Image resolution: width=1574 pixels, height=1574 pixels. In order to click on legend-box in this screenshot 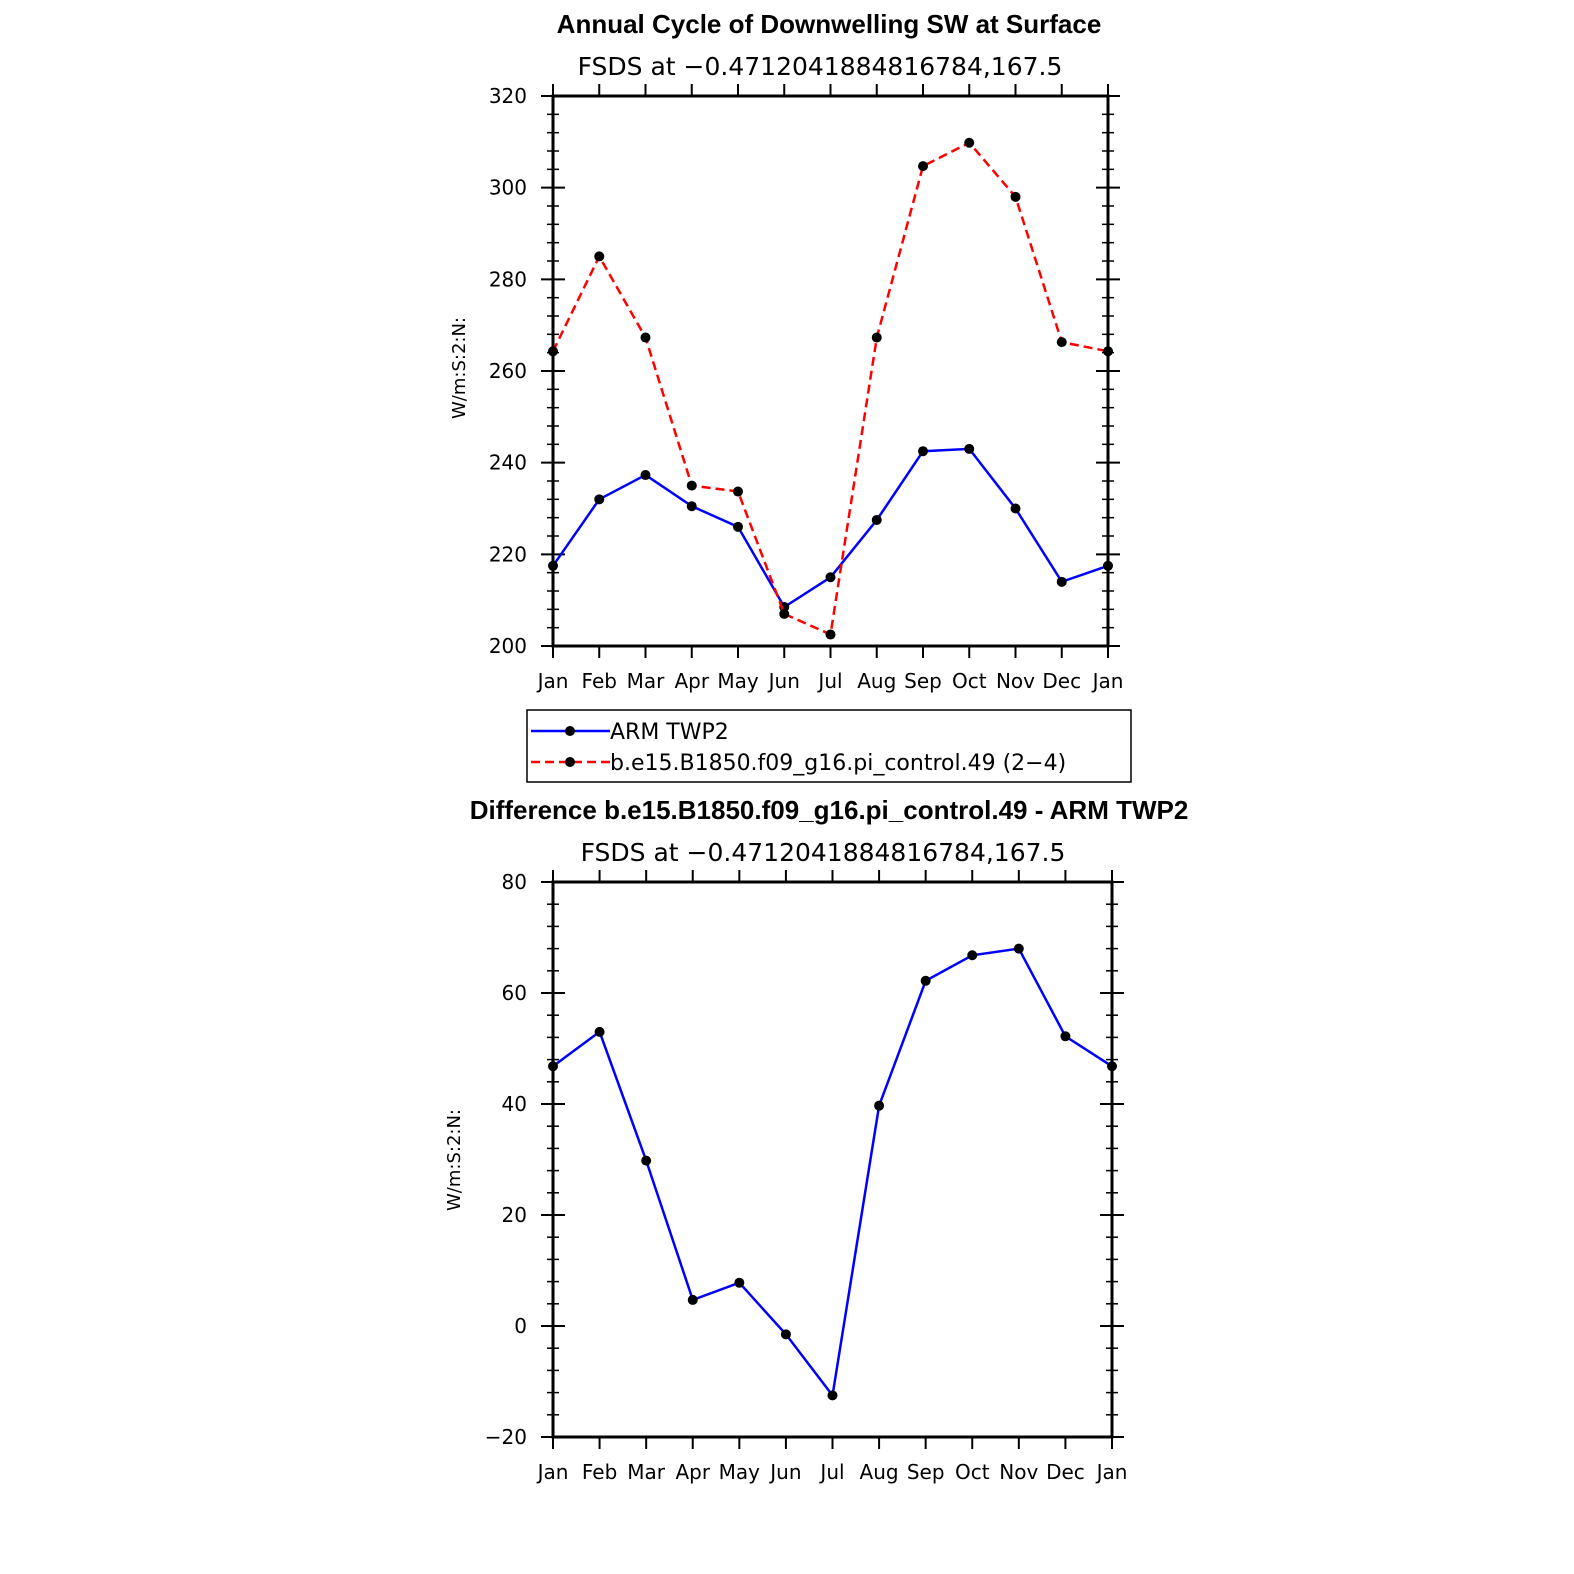, I will do `click(829, 746)`.